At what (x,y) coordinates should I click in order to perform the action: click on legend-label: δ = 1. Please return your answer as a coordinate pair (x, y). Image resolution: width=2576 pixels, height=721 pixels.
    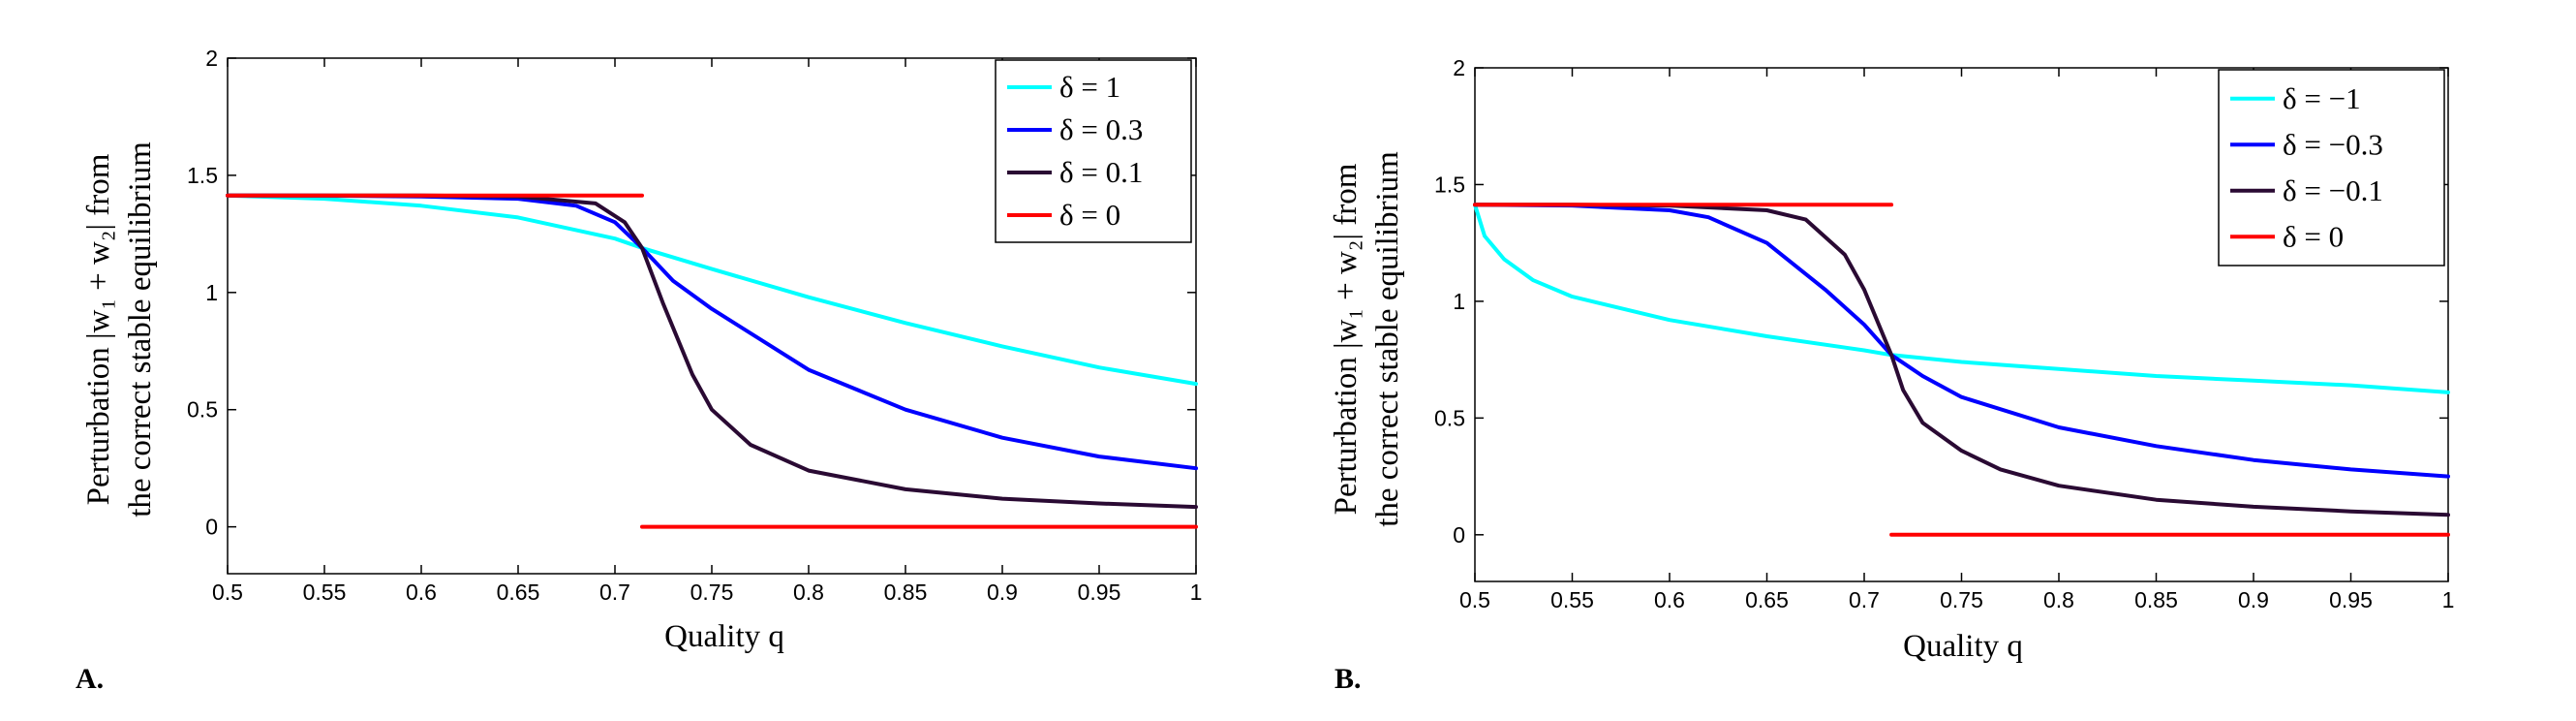
    Looking at the image, I should click on (1089, 87).